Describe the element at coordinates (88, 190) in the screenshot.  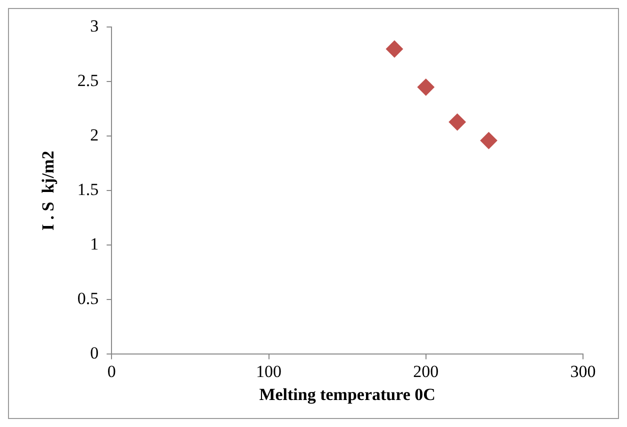
I see `y-tick-label: 1.5` at that location.